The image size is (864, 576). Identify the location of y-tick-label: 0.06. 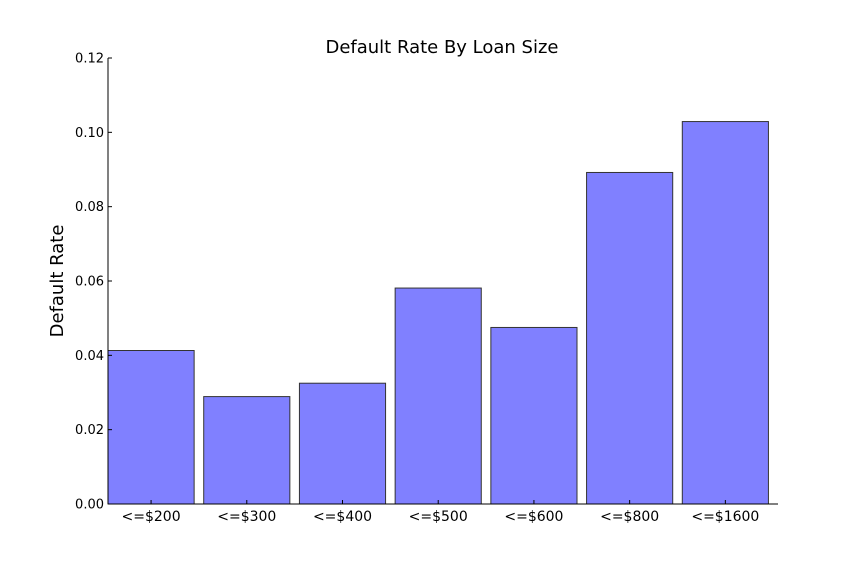
(89, 282).